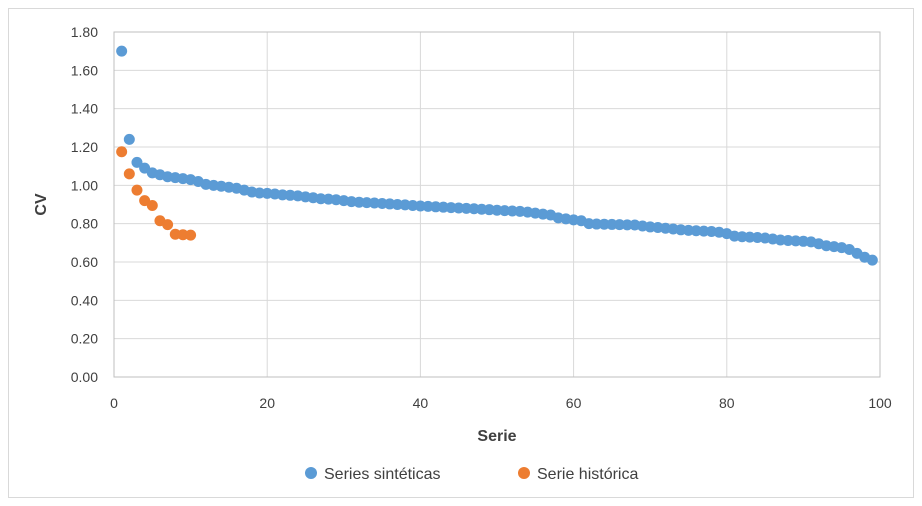  What do you see at coordinates (880, 403) in the screenshot?
I see `x-tick-label: 100` at bounding box center [880, 403].